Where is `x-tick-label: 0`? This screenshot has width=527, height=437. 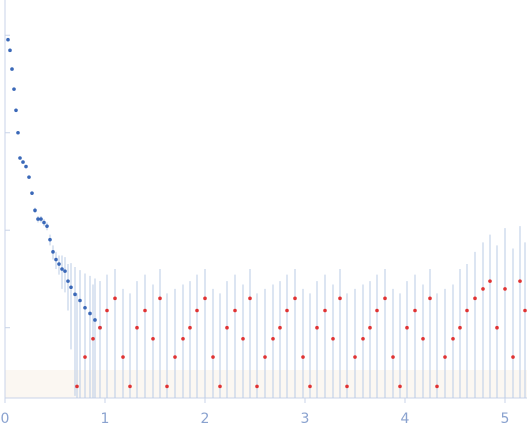
x-tick-label: 0 is located at coordinates (5, 419).